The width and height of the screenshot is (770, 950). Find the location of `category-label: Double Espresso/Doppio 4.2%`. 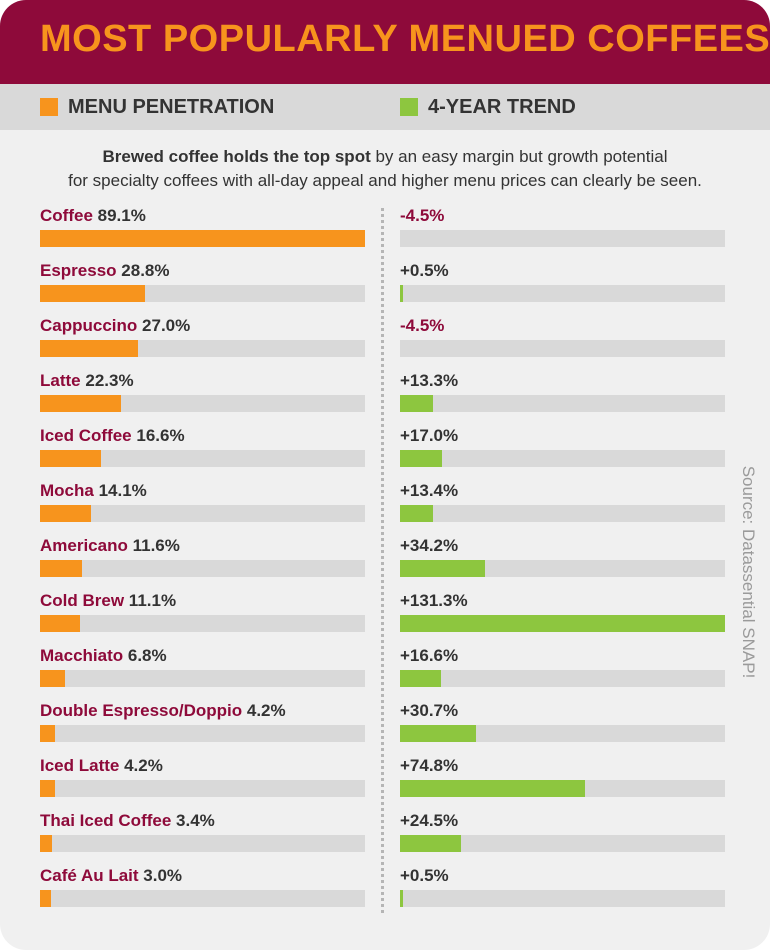

category-label: Double Espresso/Doppio 4.2% is located at coordinates (163, 711).